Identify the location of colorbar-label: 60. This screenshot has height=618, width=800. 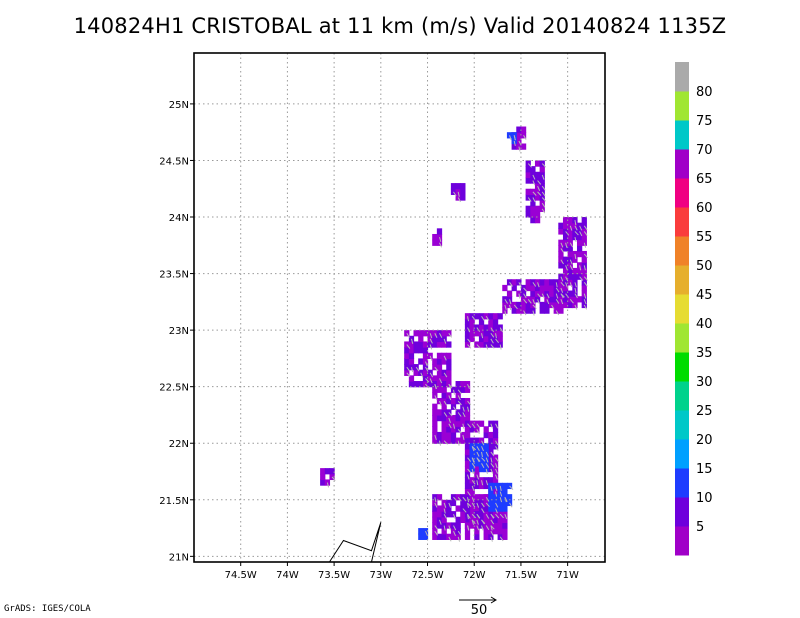
(704, 208).